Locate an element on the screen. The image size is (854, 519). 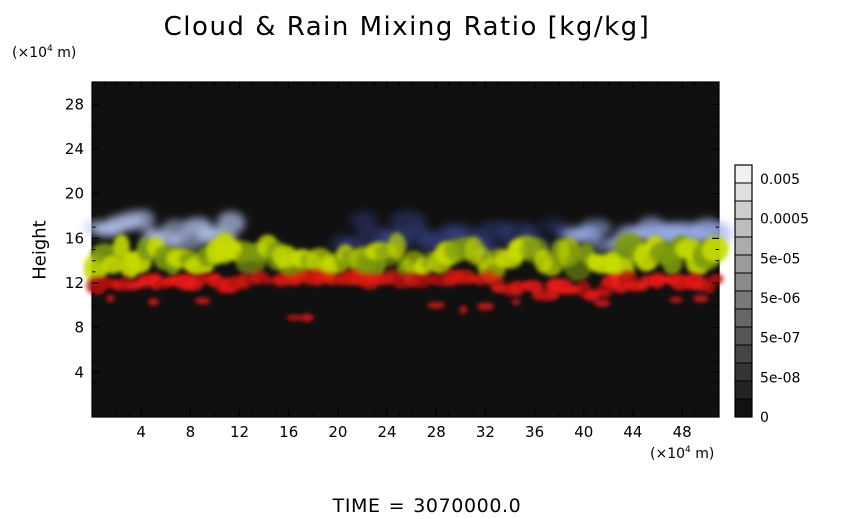
x-tick-label: 16 is located at coordinates (288, 432).